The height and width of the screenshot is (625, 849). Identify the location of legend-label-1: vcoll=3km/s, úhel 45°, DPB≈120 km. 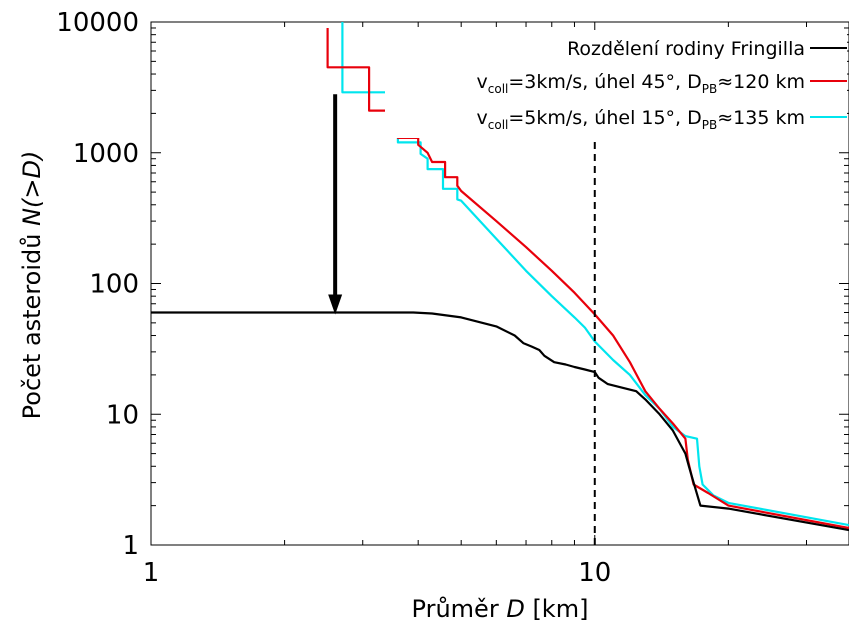
(641, 83).